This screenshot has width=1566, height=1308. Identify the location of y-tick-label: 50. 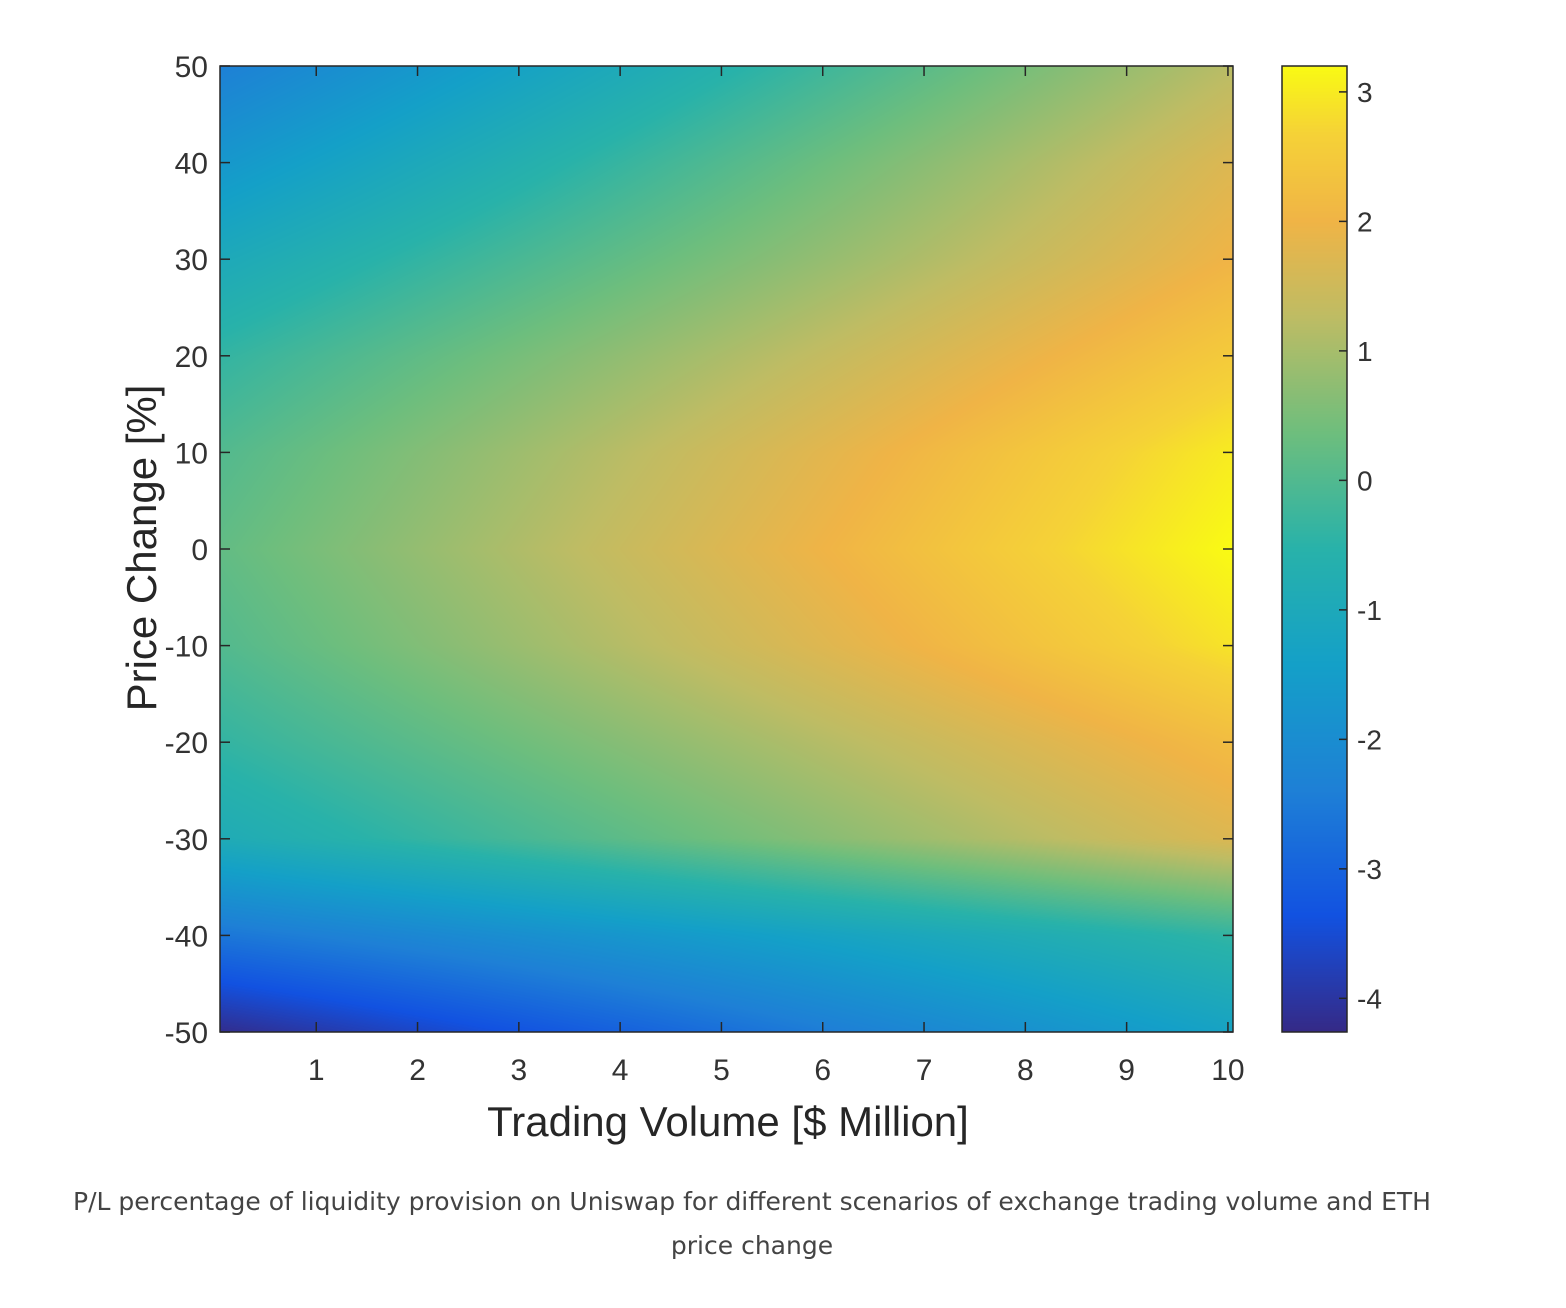
(191, 67).